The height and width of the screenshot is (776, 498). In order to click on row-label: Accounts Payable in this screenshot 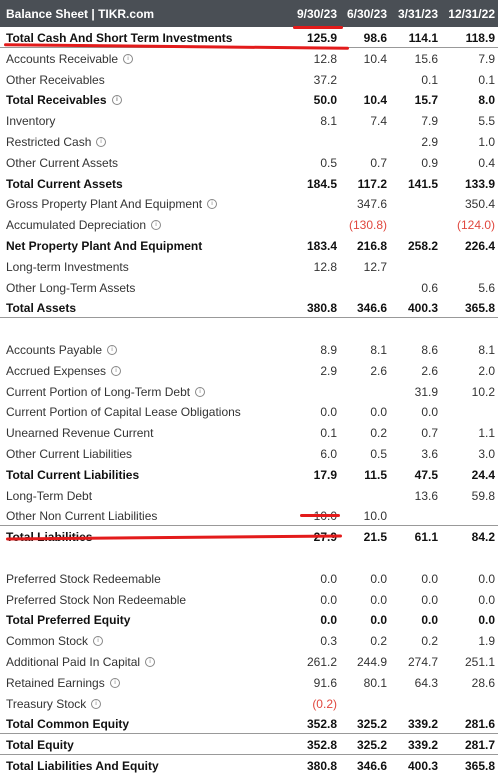, I will do `click(54, 350)`.